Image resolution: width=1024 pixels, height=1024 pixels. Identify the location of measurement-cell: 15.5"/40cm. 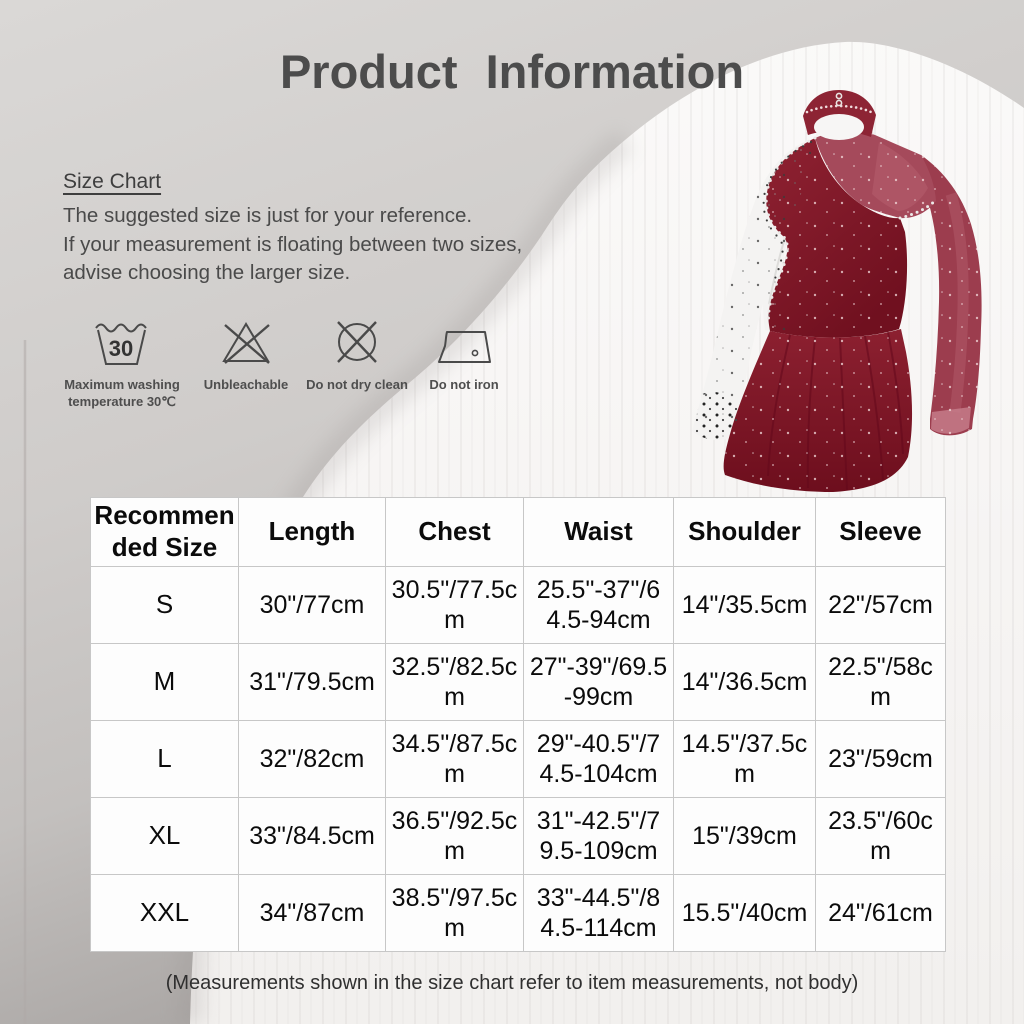
(744, 913).